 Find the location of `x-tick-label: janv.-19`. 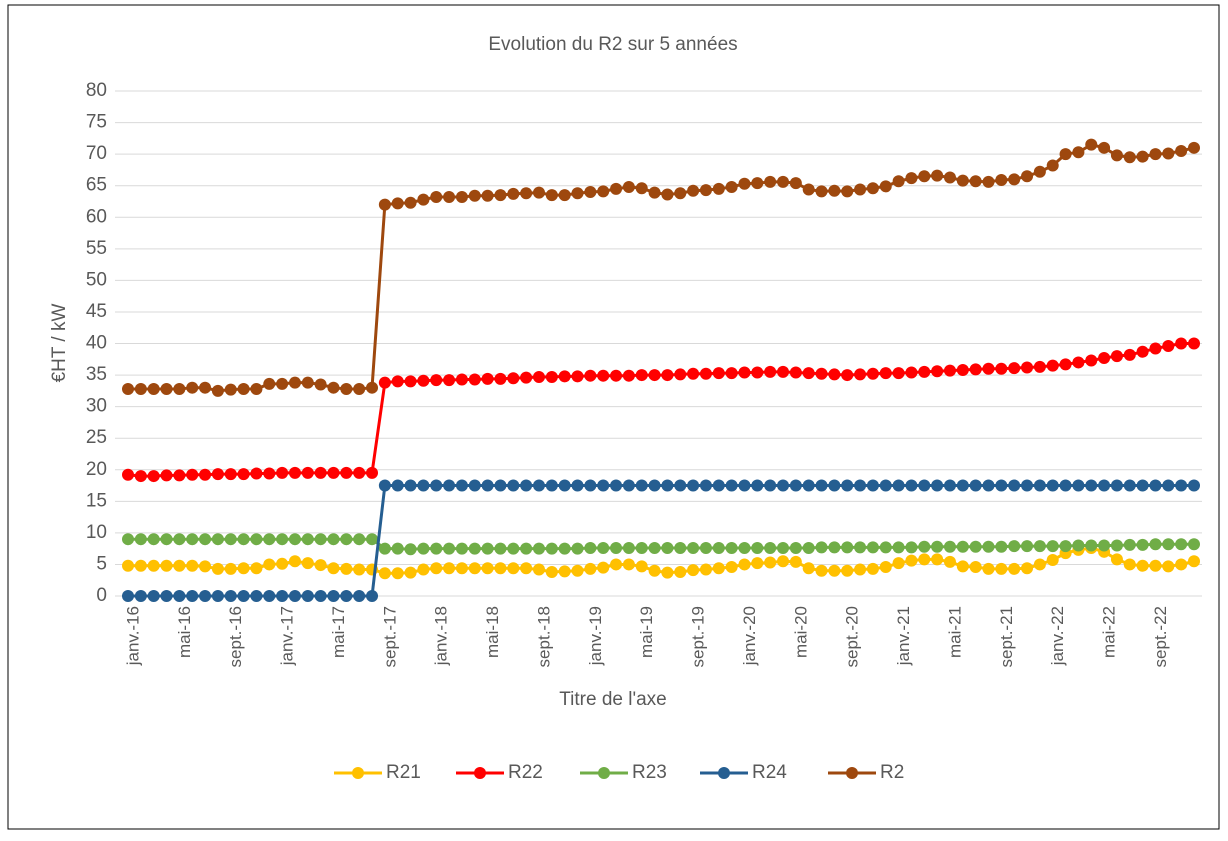

x-tick-label: janv.-19 is located at coordinates (595, 636).